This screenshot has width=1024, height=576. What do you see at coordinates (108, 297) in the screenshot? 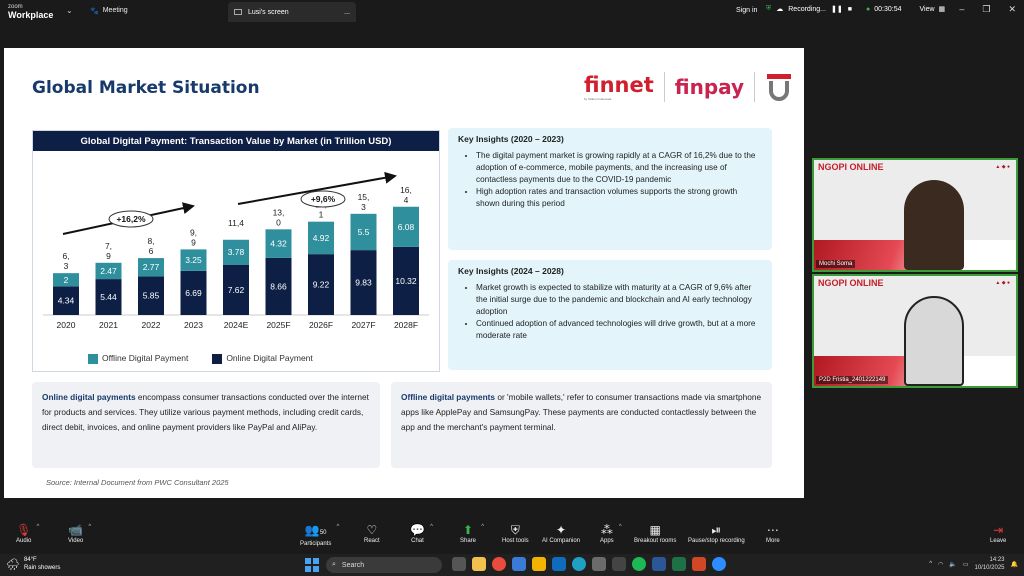
I see `data-label-online: 5.44` at bounding box center [108, 297].